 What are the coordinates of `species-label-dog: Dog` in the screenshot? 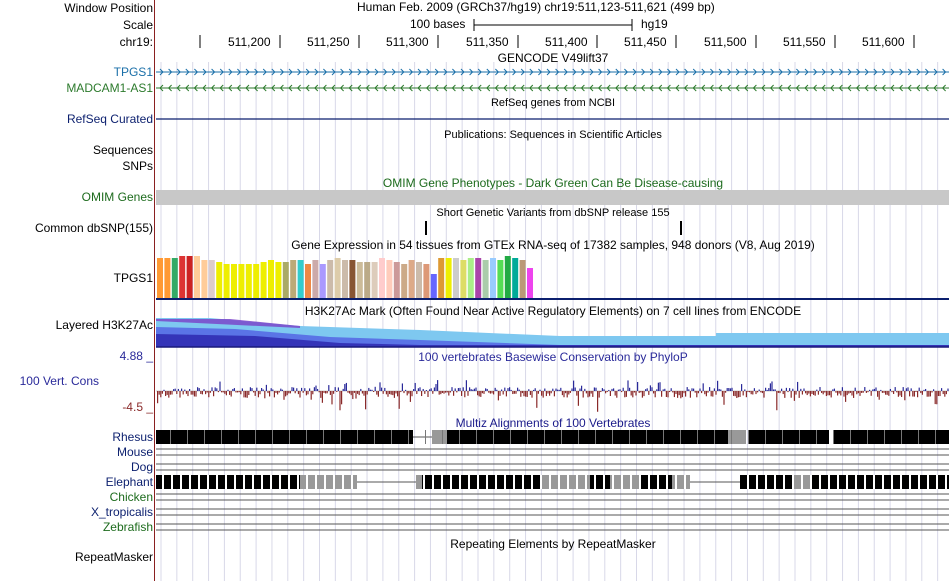 It's located at (141, 467).